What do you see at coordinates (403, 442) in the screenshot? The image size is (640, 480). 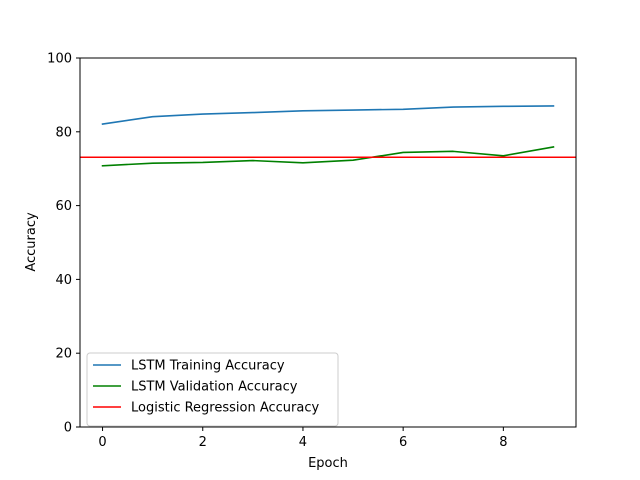 I see `x-tick-label: 6` at bounding box center [403, 442].